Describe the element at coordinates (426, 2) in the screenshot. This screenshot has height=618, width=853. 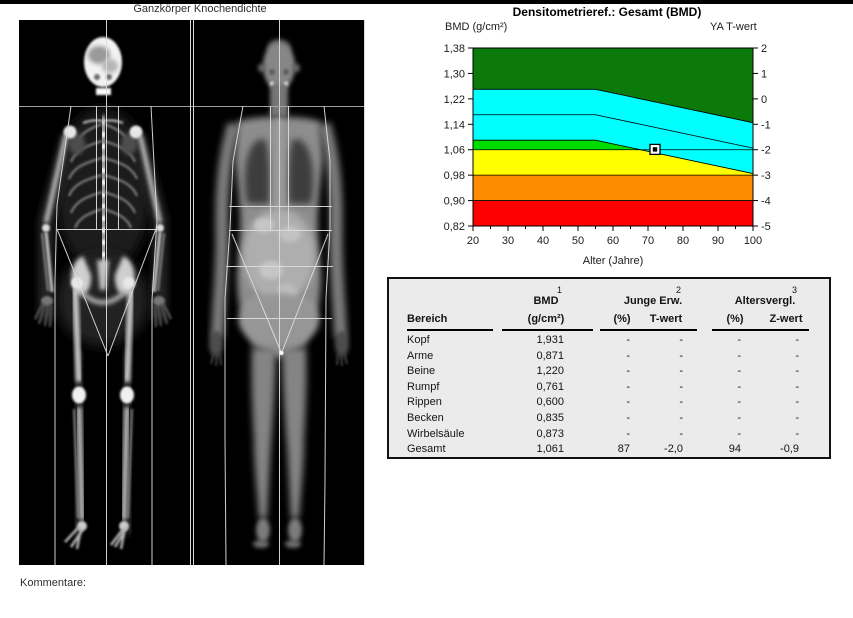
I see `top-divider-bar` at that location.